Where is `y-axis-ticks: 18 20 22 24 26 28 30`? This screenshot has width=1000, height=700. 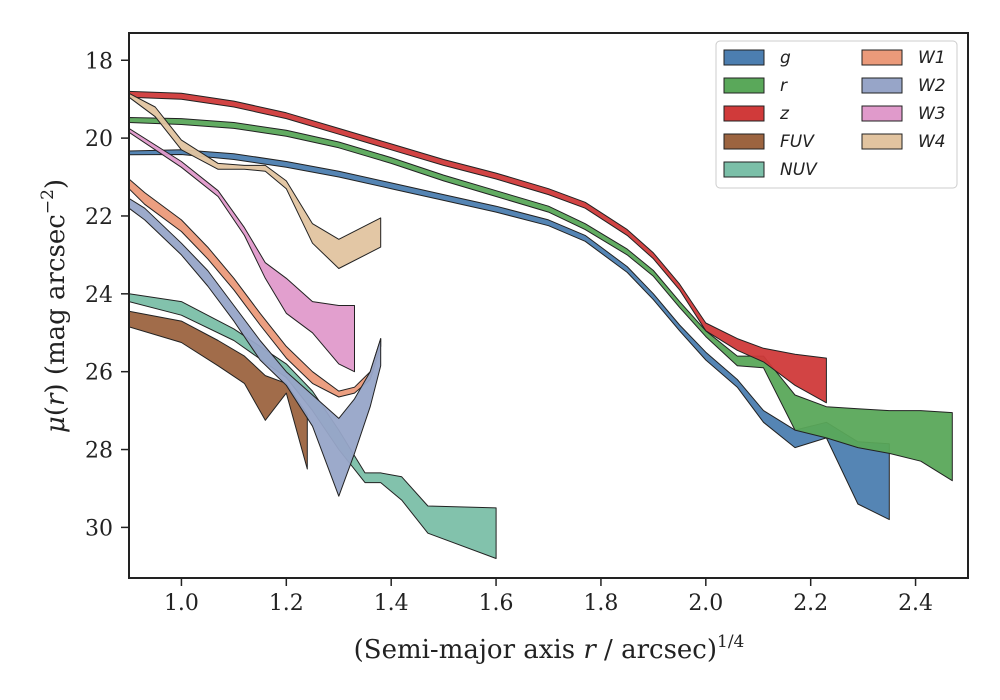
y-axis-ticks: 18 20 22 24 26 28 30 is located at coordinates (107, 295).